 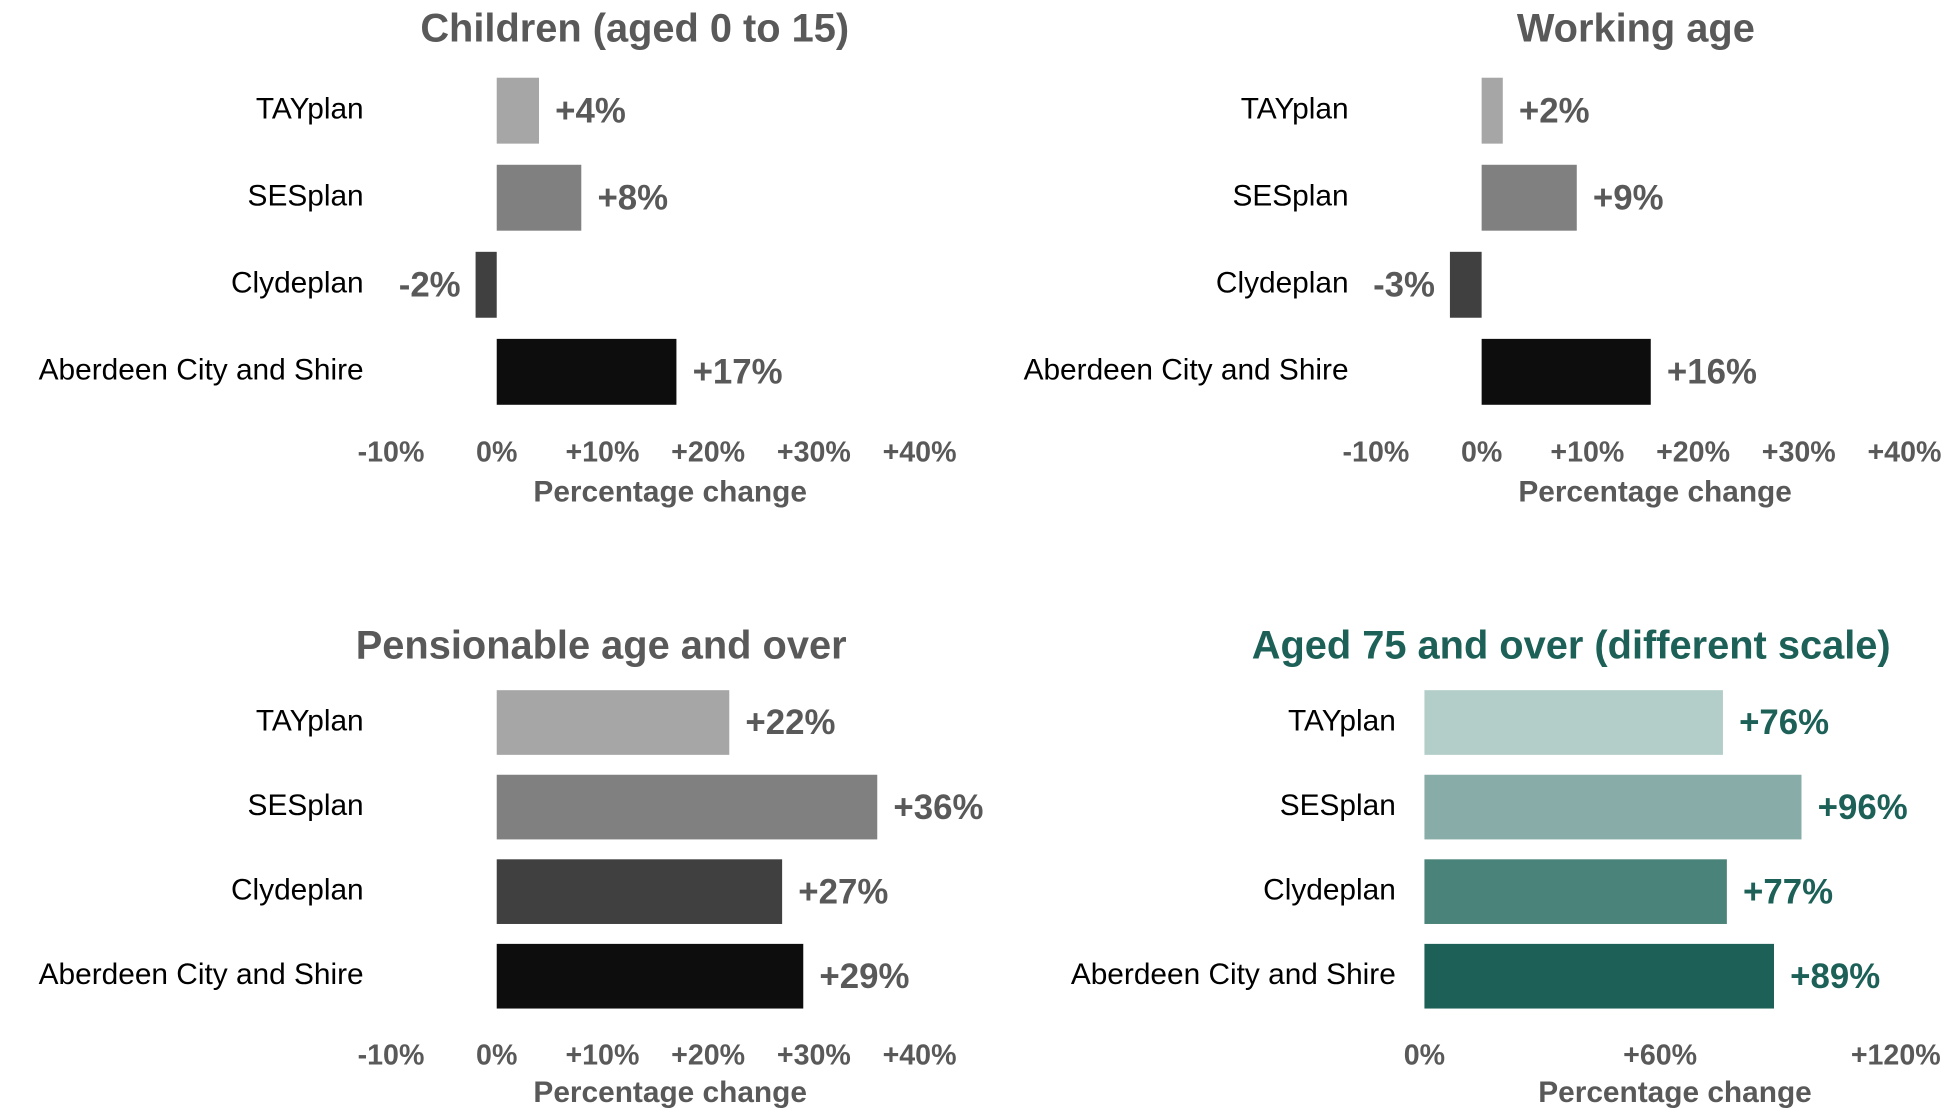 I want to click on value-label: +27%, so click(x=843, y=891).